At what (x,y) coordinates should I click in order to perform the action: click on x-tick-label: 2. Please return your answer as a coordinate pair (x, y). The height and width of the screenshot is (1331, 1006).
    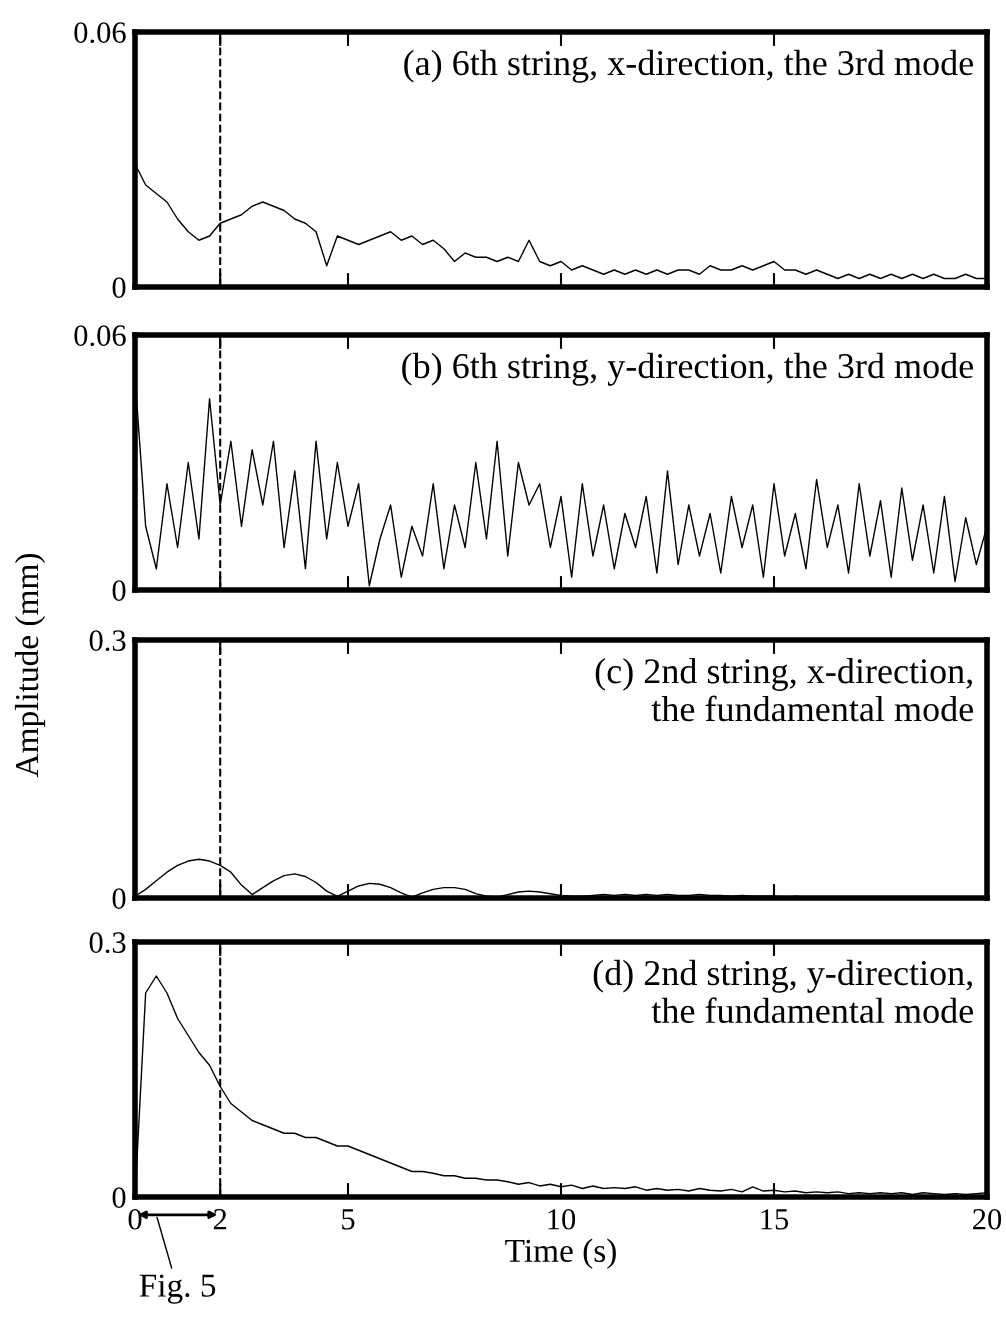
    Looking at the image, I should click on (220, 1219).